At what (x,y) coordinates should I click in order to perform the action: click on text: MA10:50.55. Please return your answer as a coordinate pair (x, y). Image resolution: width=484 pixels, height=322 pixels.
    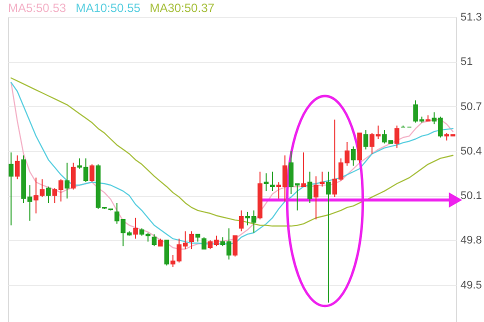
    Looking at the image, I should click on (108, 8).